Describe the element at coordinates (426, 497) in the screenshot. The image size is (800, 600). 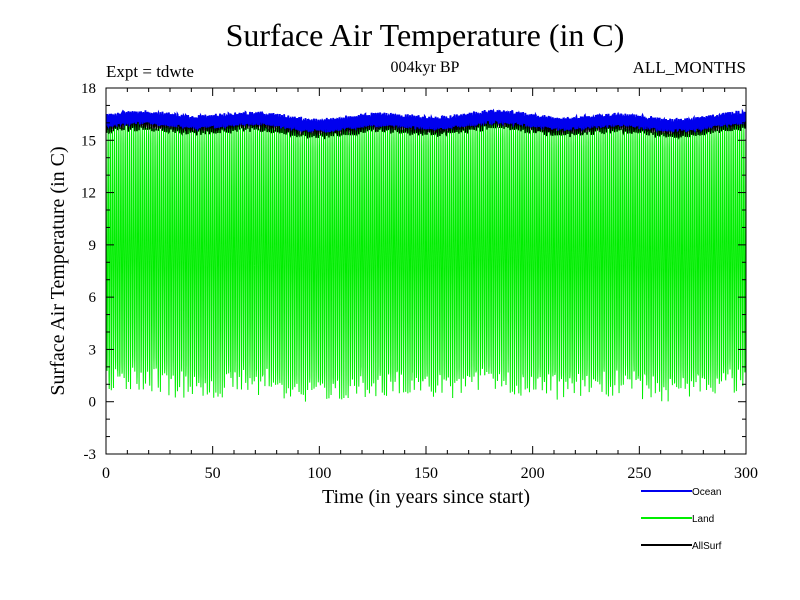
I see `x-axis-label: Time (in years since start)` at that location.